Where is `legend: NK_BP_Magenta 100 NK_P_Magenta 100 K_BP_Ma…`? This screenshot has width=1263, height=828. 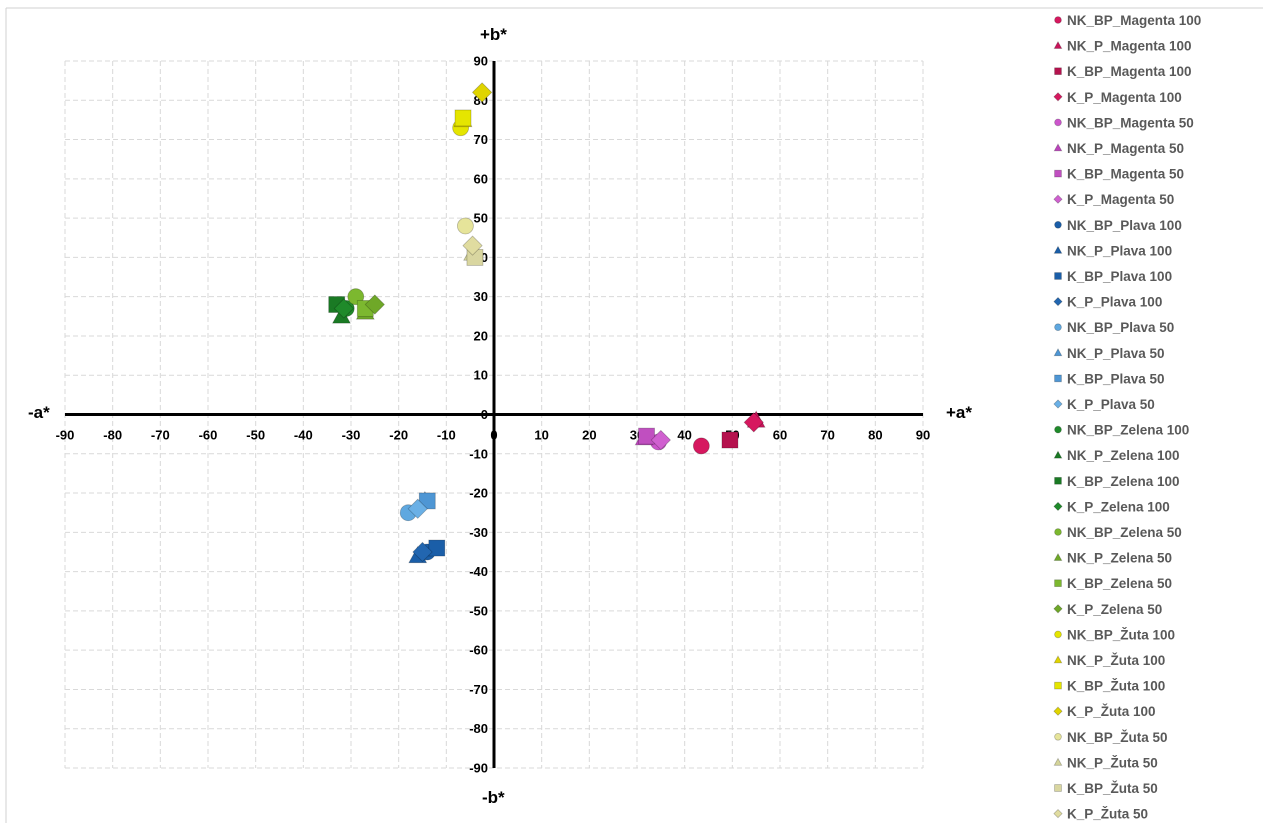
legend: NK_BP_Magenta 100 NK_P_Magenta 100 K_BP_Ma… is located at coordinates (1127, 417).